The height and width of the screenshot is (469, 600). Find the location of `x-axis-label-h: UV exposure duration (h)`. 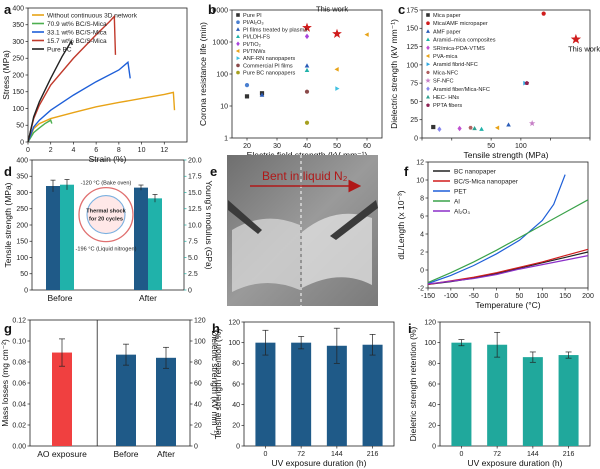

x-axis-label-h: UV exposure duration (h) is located at coordinates (319, 463).